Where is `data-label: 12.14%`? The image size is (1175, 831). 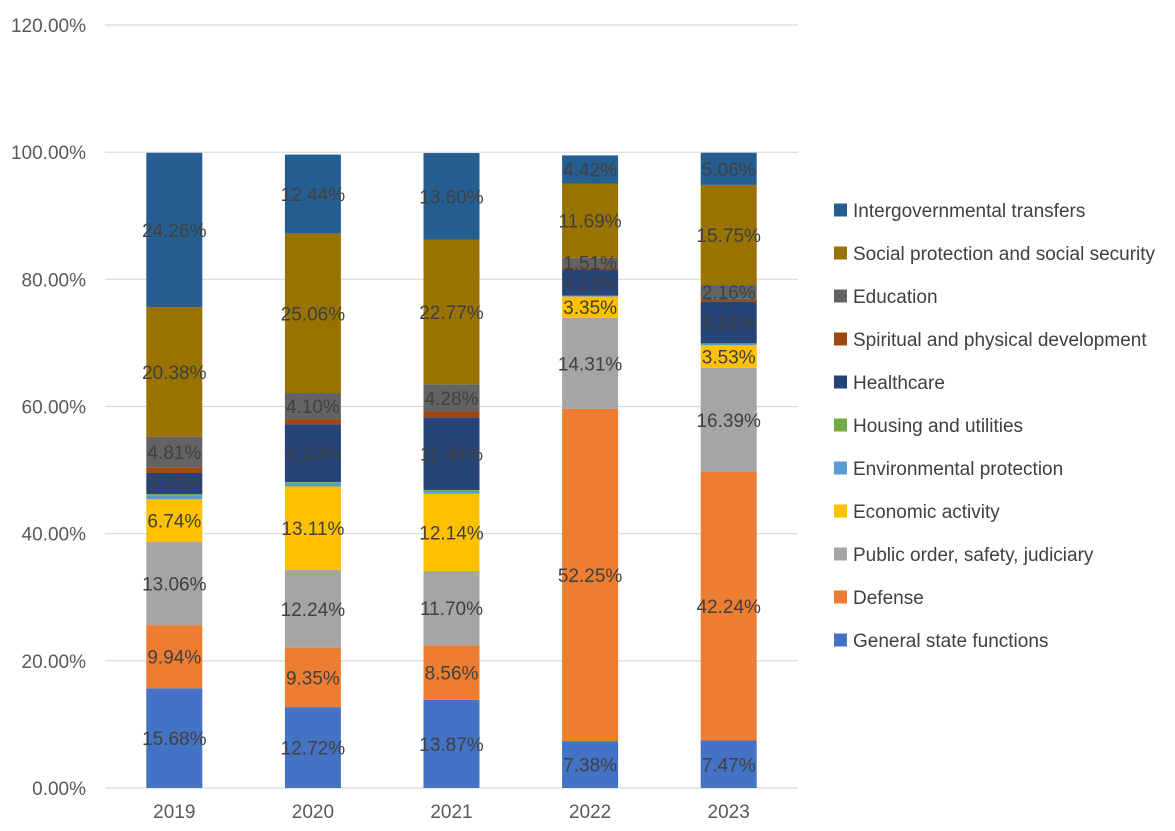
data-label: 12.14% is located at coordinates (451, 533).